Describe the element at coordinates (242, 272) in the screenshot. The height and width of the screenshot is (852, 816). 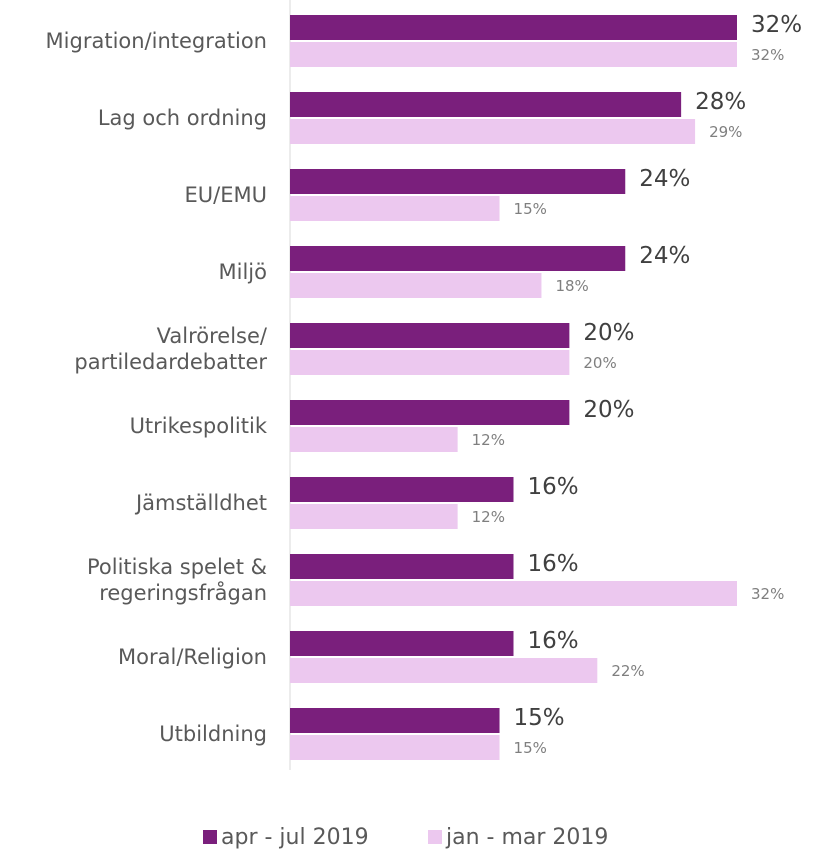
I see `category-label: Miljö` at that location.